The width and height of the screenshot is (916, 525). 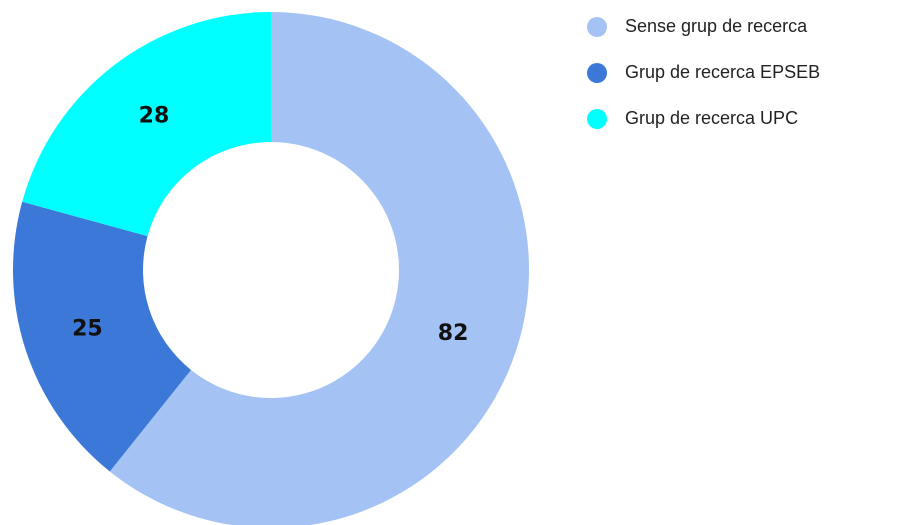 I want to click on value-label: 82, so click(x=453, y=333).